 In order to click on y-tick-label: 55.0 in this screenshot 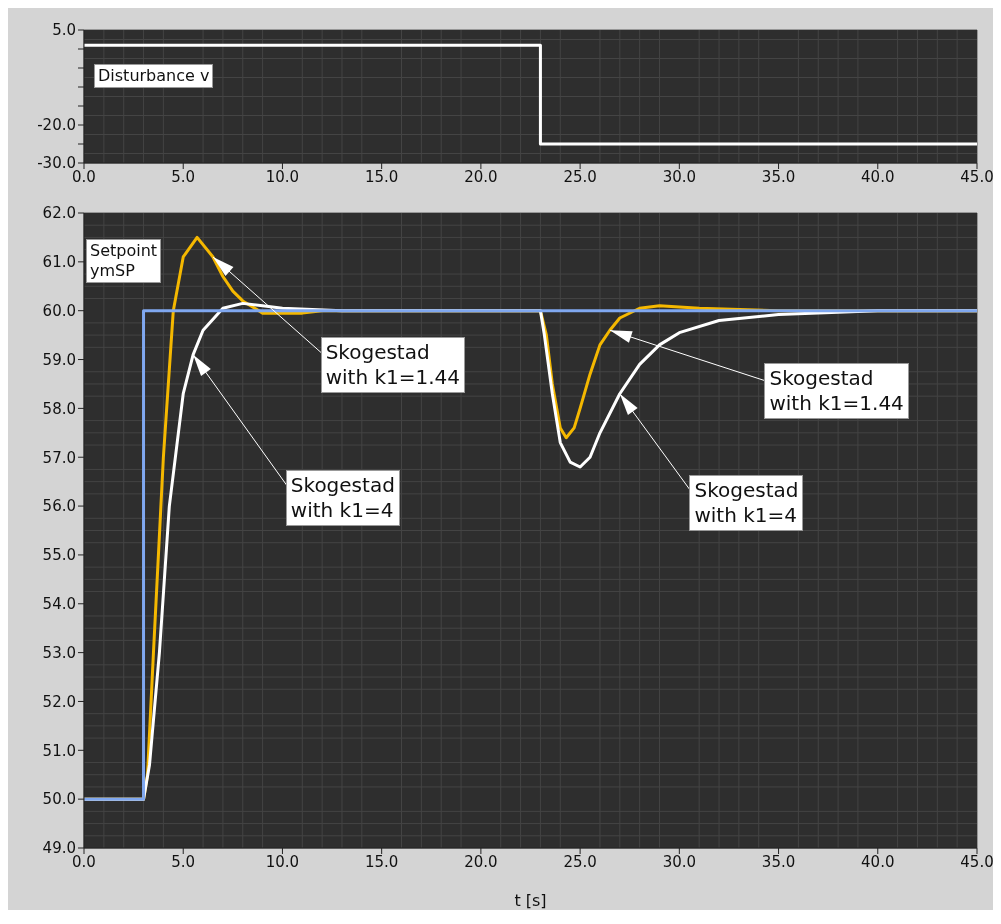, I will do `click(59, 555)`.